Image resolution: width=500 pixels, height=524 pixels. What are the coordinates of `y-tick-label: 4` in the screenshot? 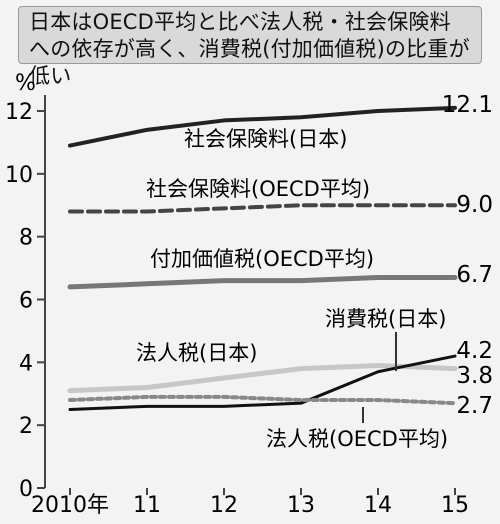 It's located at (26, 363).